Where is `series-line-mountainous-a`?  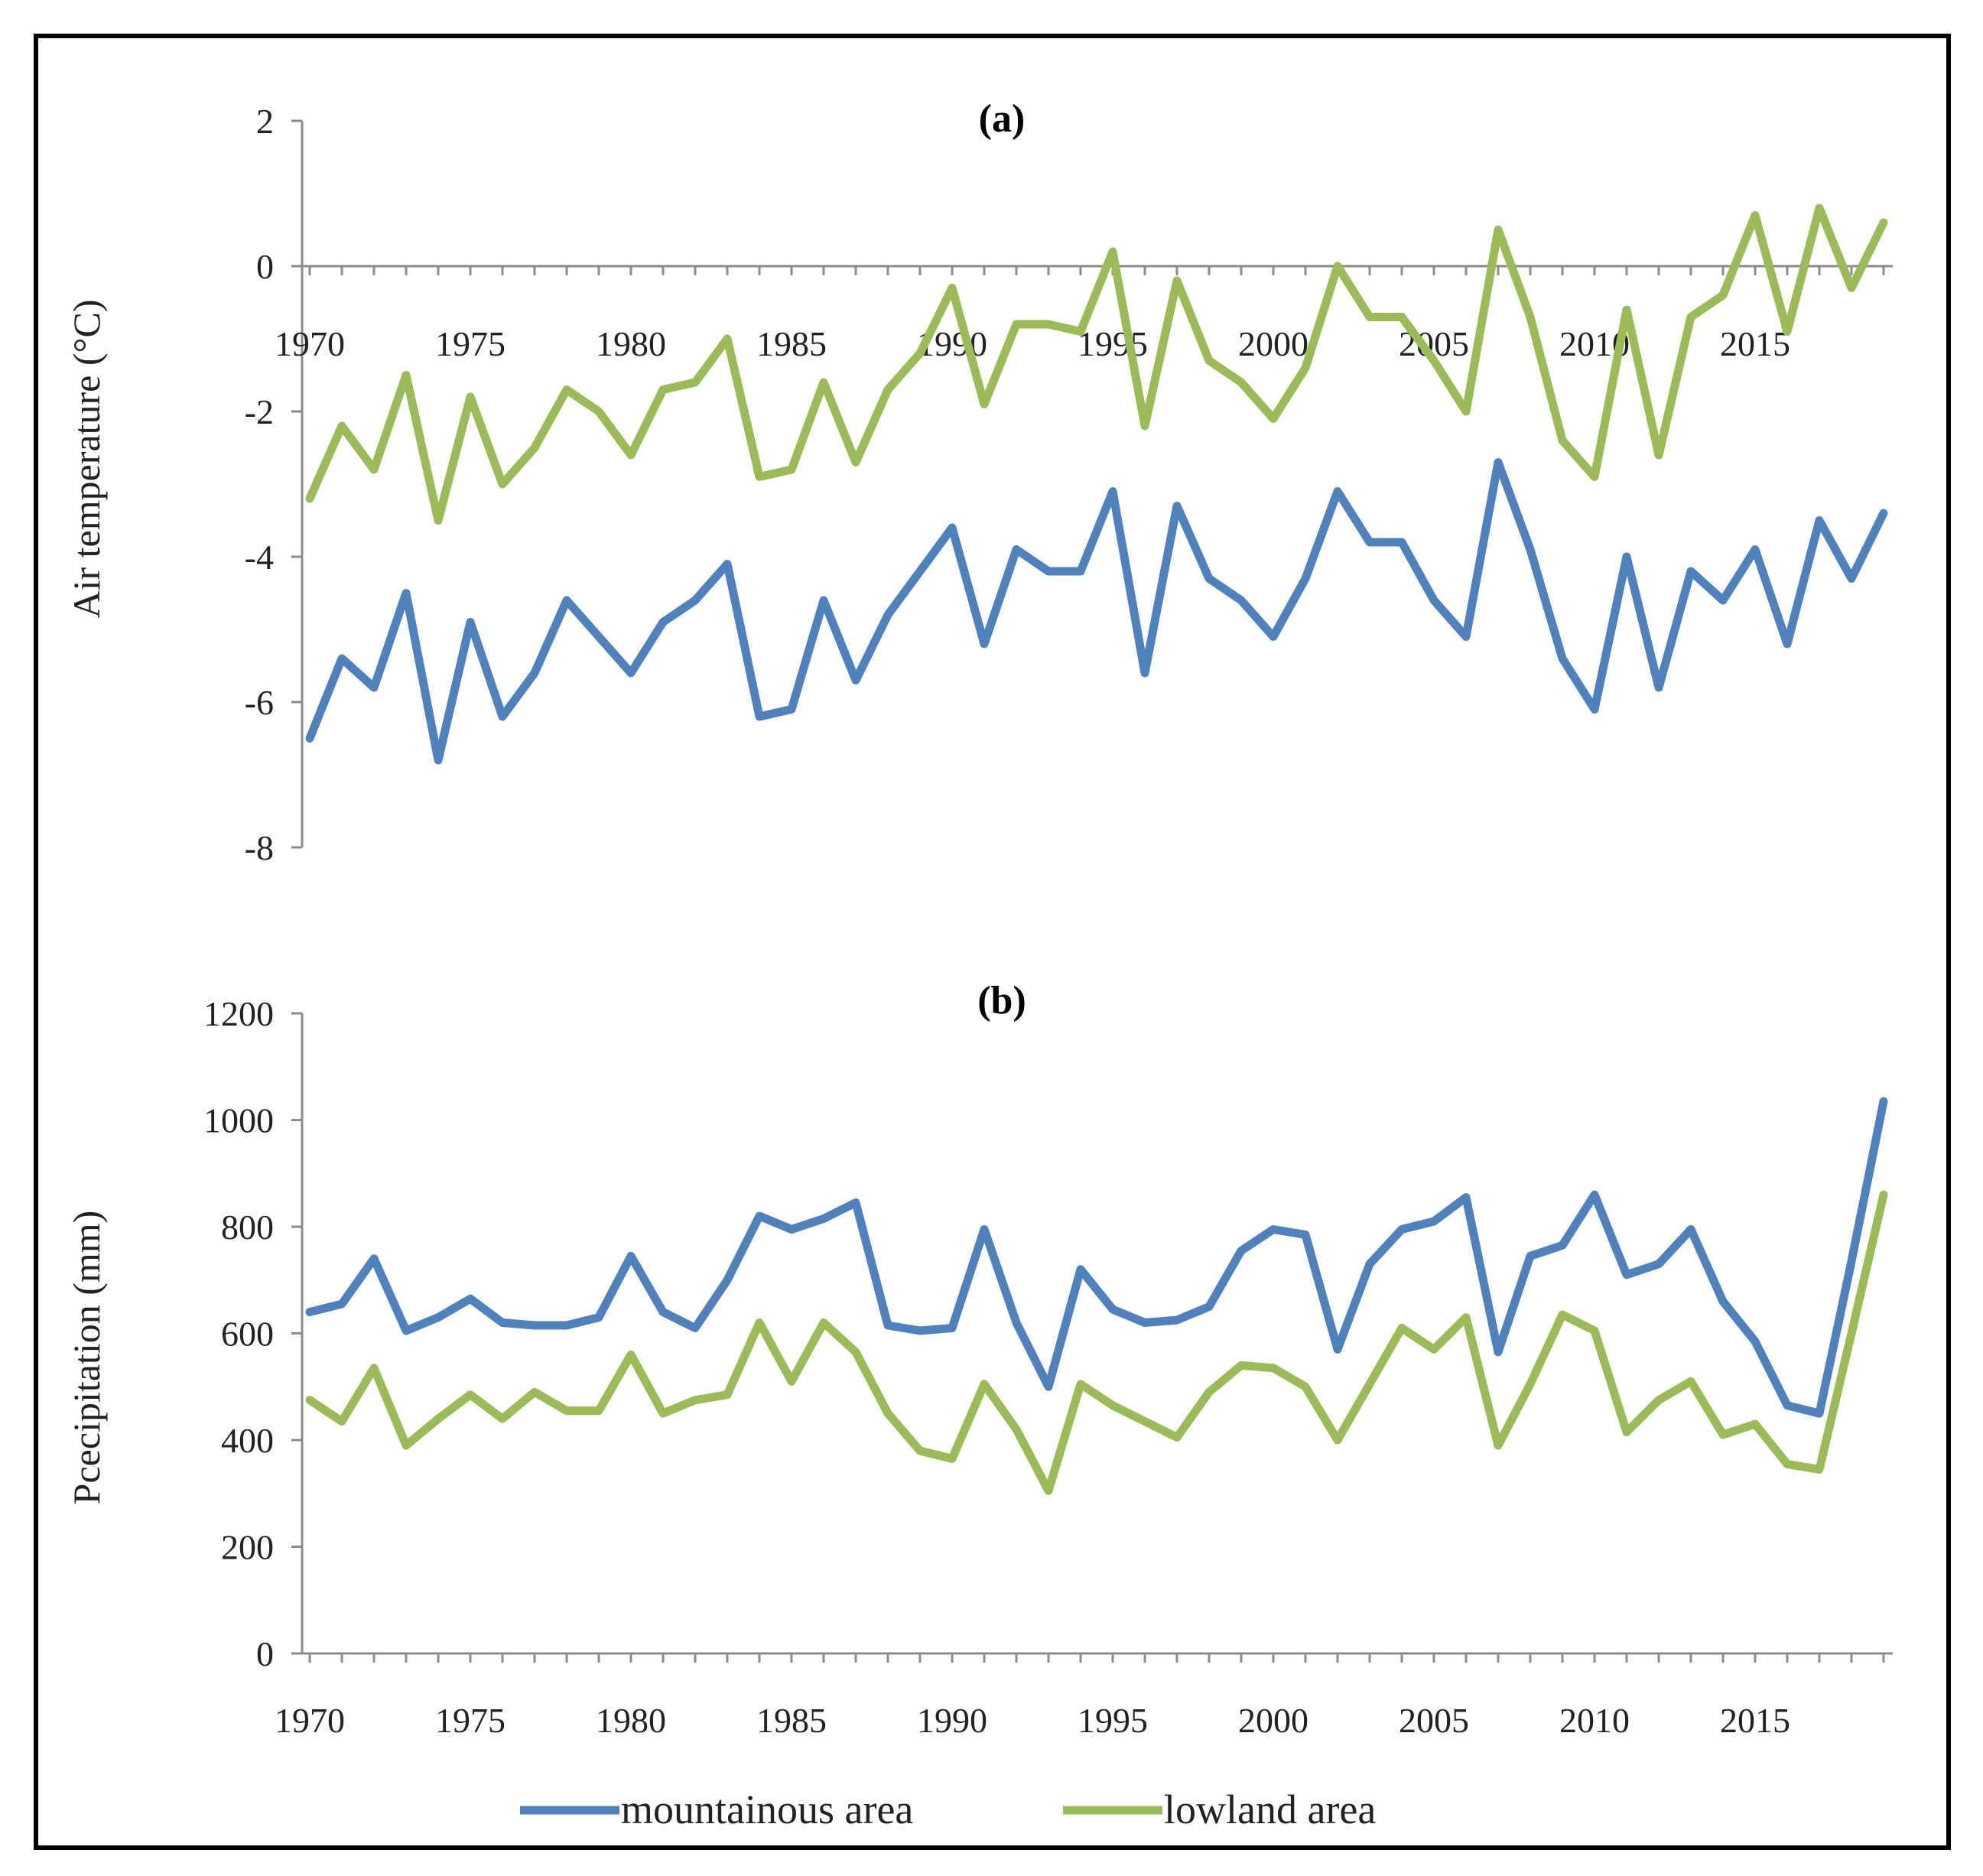 series-line-mountainous-a is located at coordinates (1096, 611).